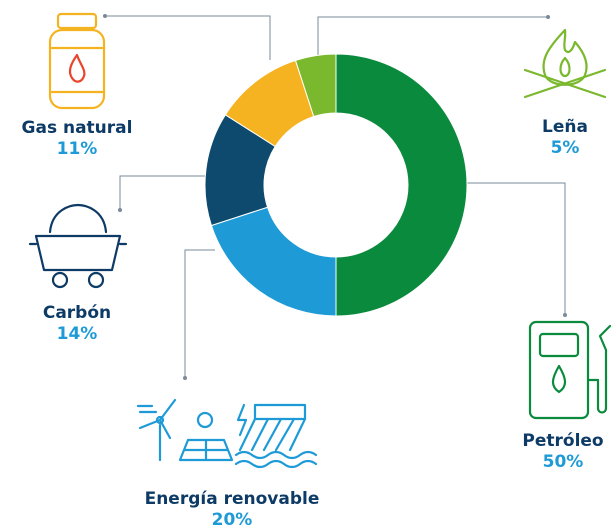 The width and height of the screenshot is (614, 529). I want to click on category-label: Gas natural, so click(77, 128).